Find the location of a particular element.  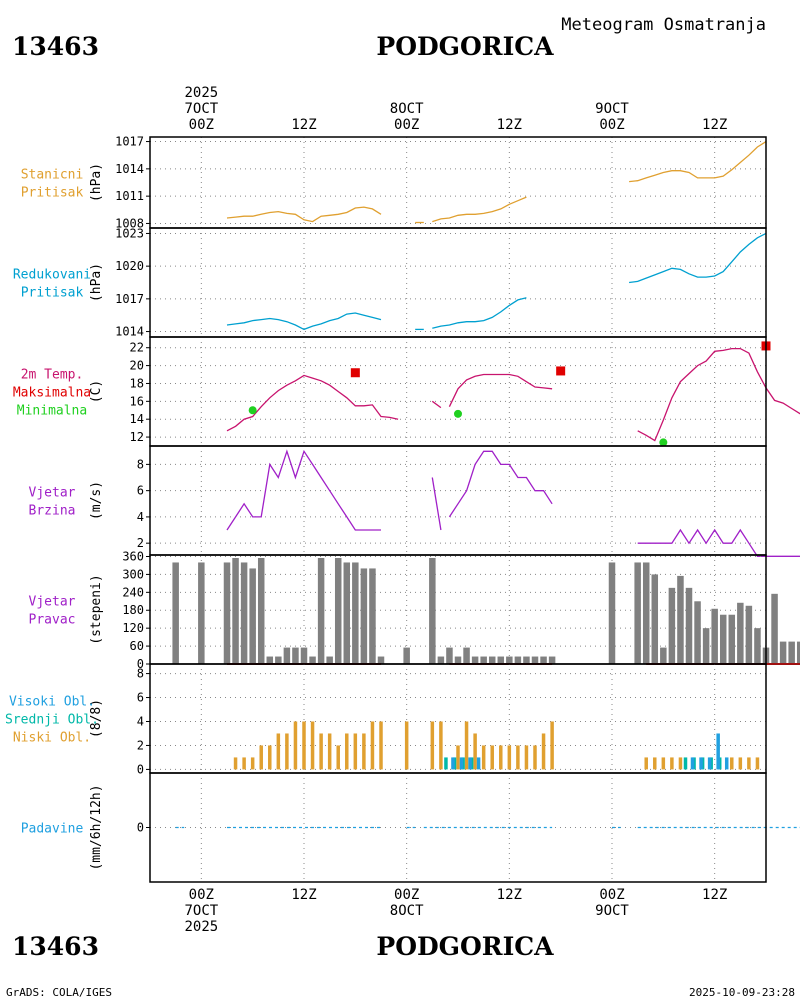

time-label-top: 8OCT is located at coordinates (407, 109).